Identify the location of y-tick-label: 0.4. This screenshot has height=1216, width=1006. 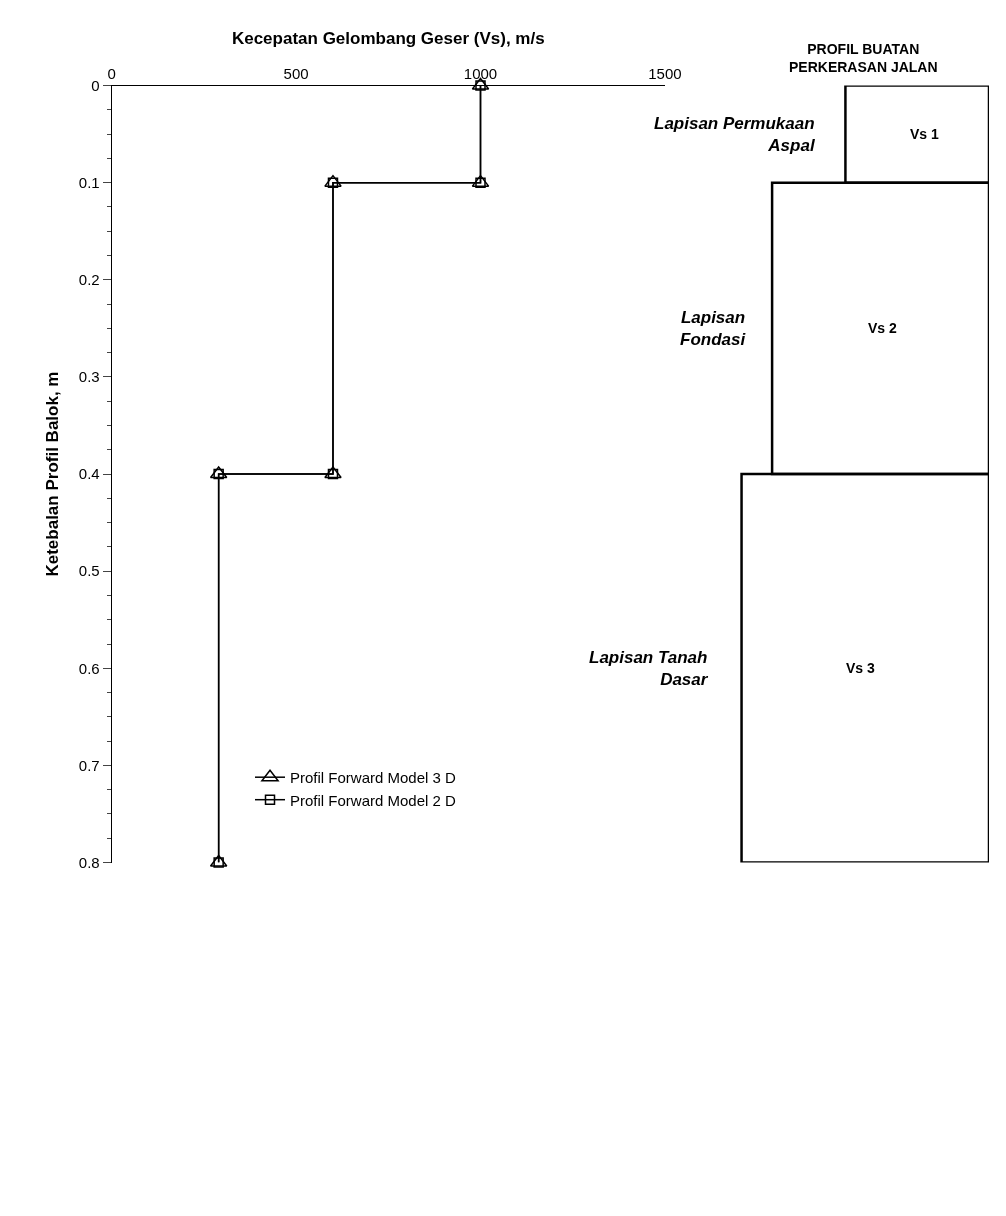
(89, 474).